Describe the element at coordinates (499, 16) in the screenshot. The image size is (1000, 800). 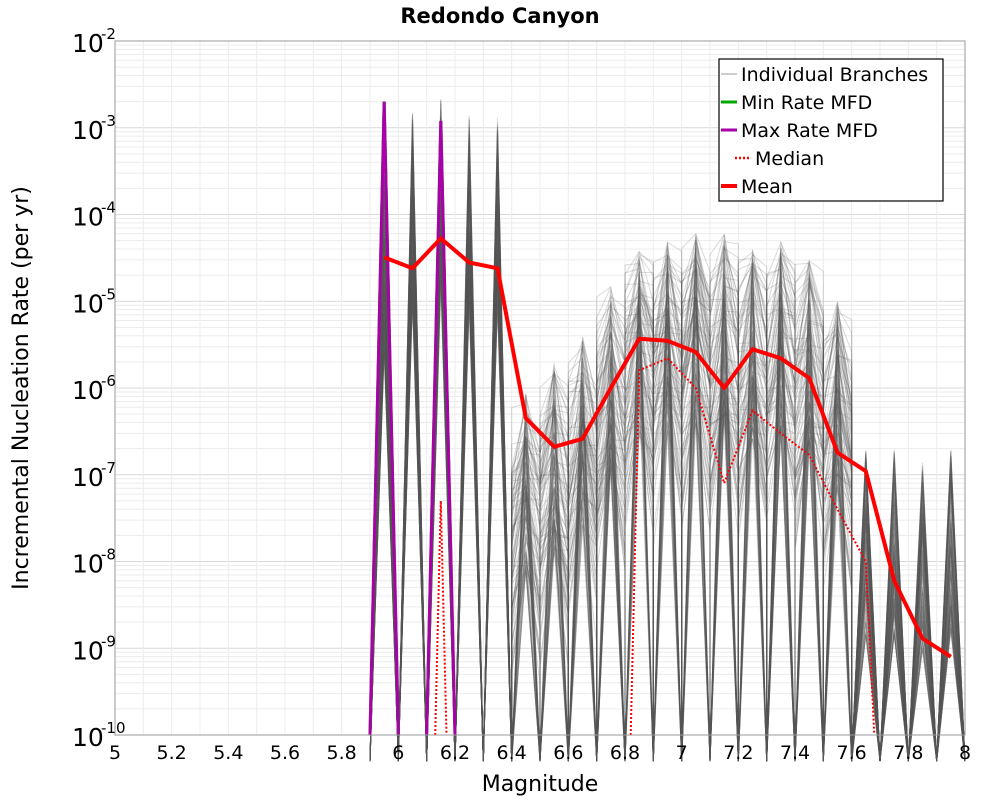
I see `chart-title: Redondo Canyon` at that location.